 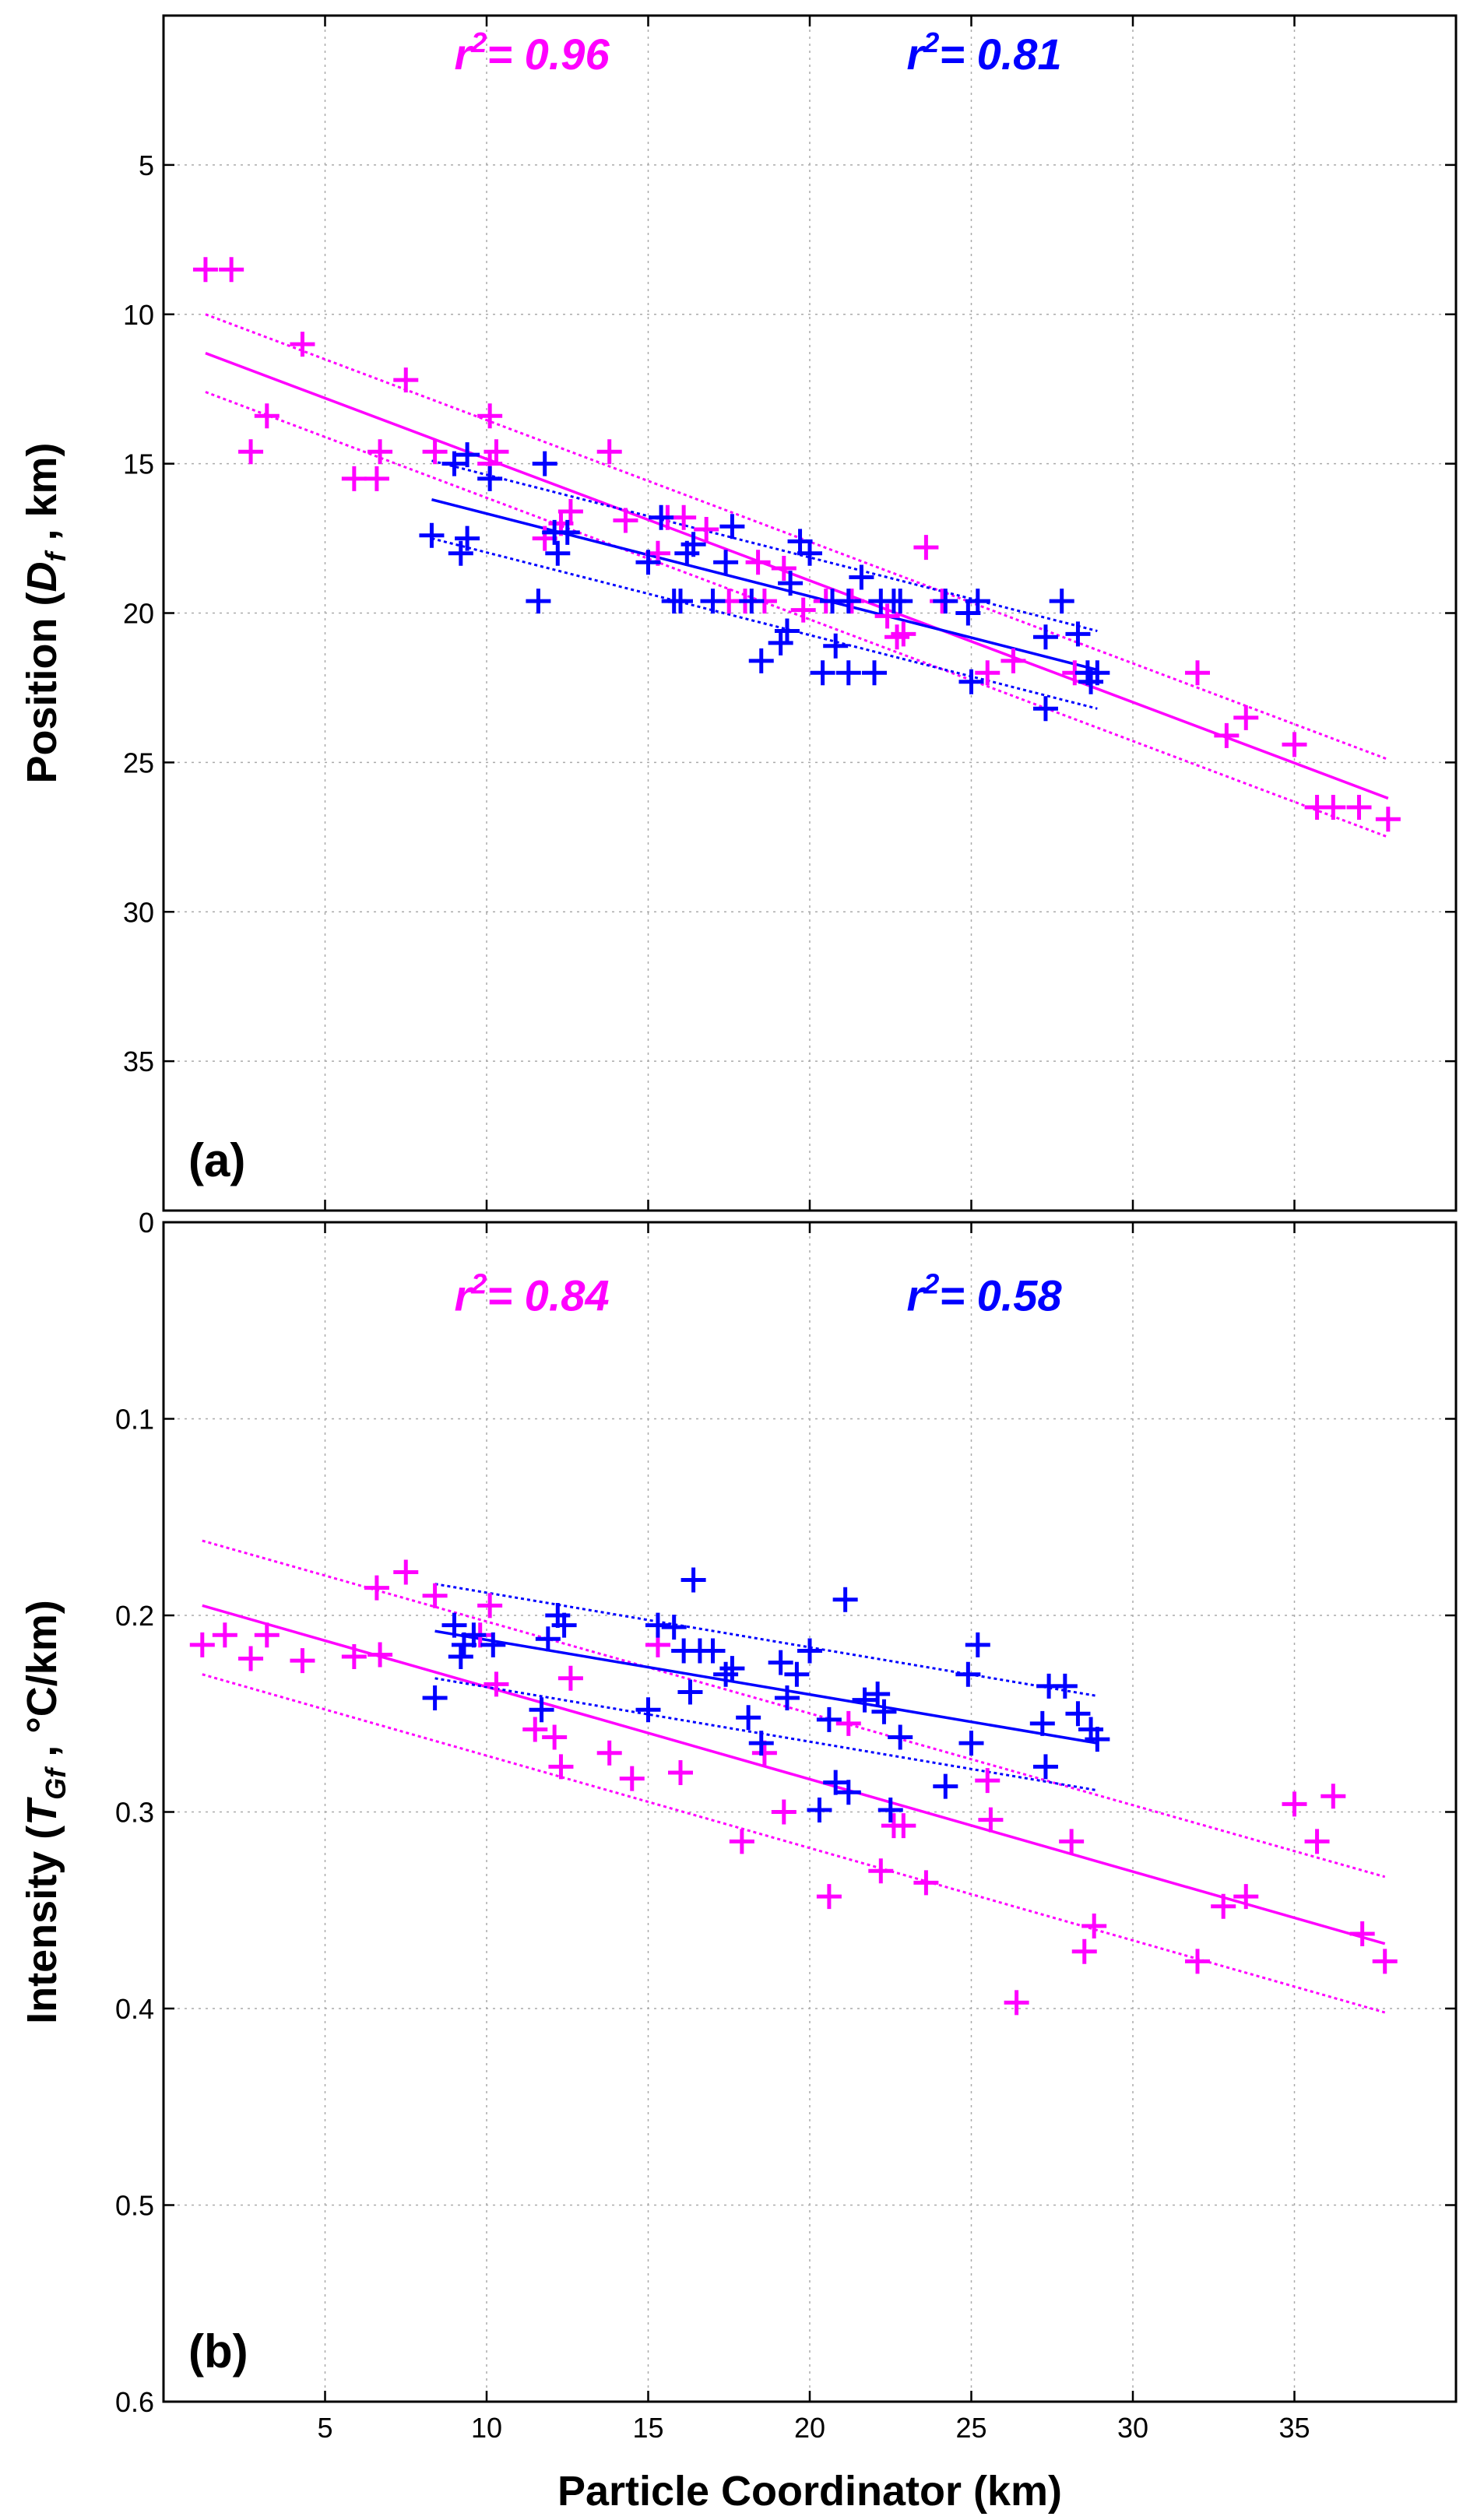 I want to click on y-tick-label: 0.6, so click(x=134, y=2402).